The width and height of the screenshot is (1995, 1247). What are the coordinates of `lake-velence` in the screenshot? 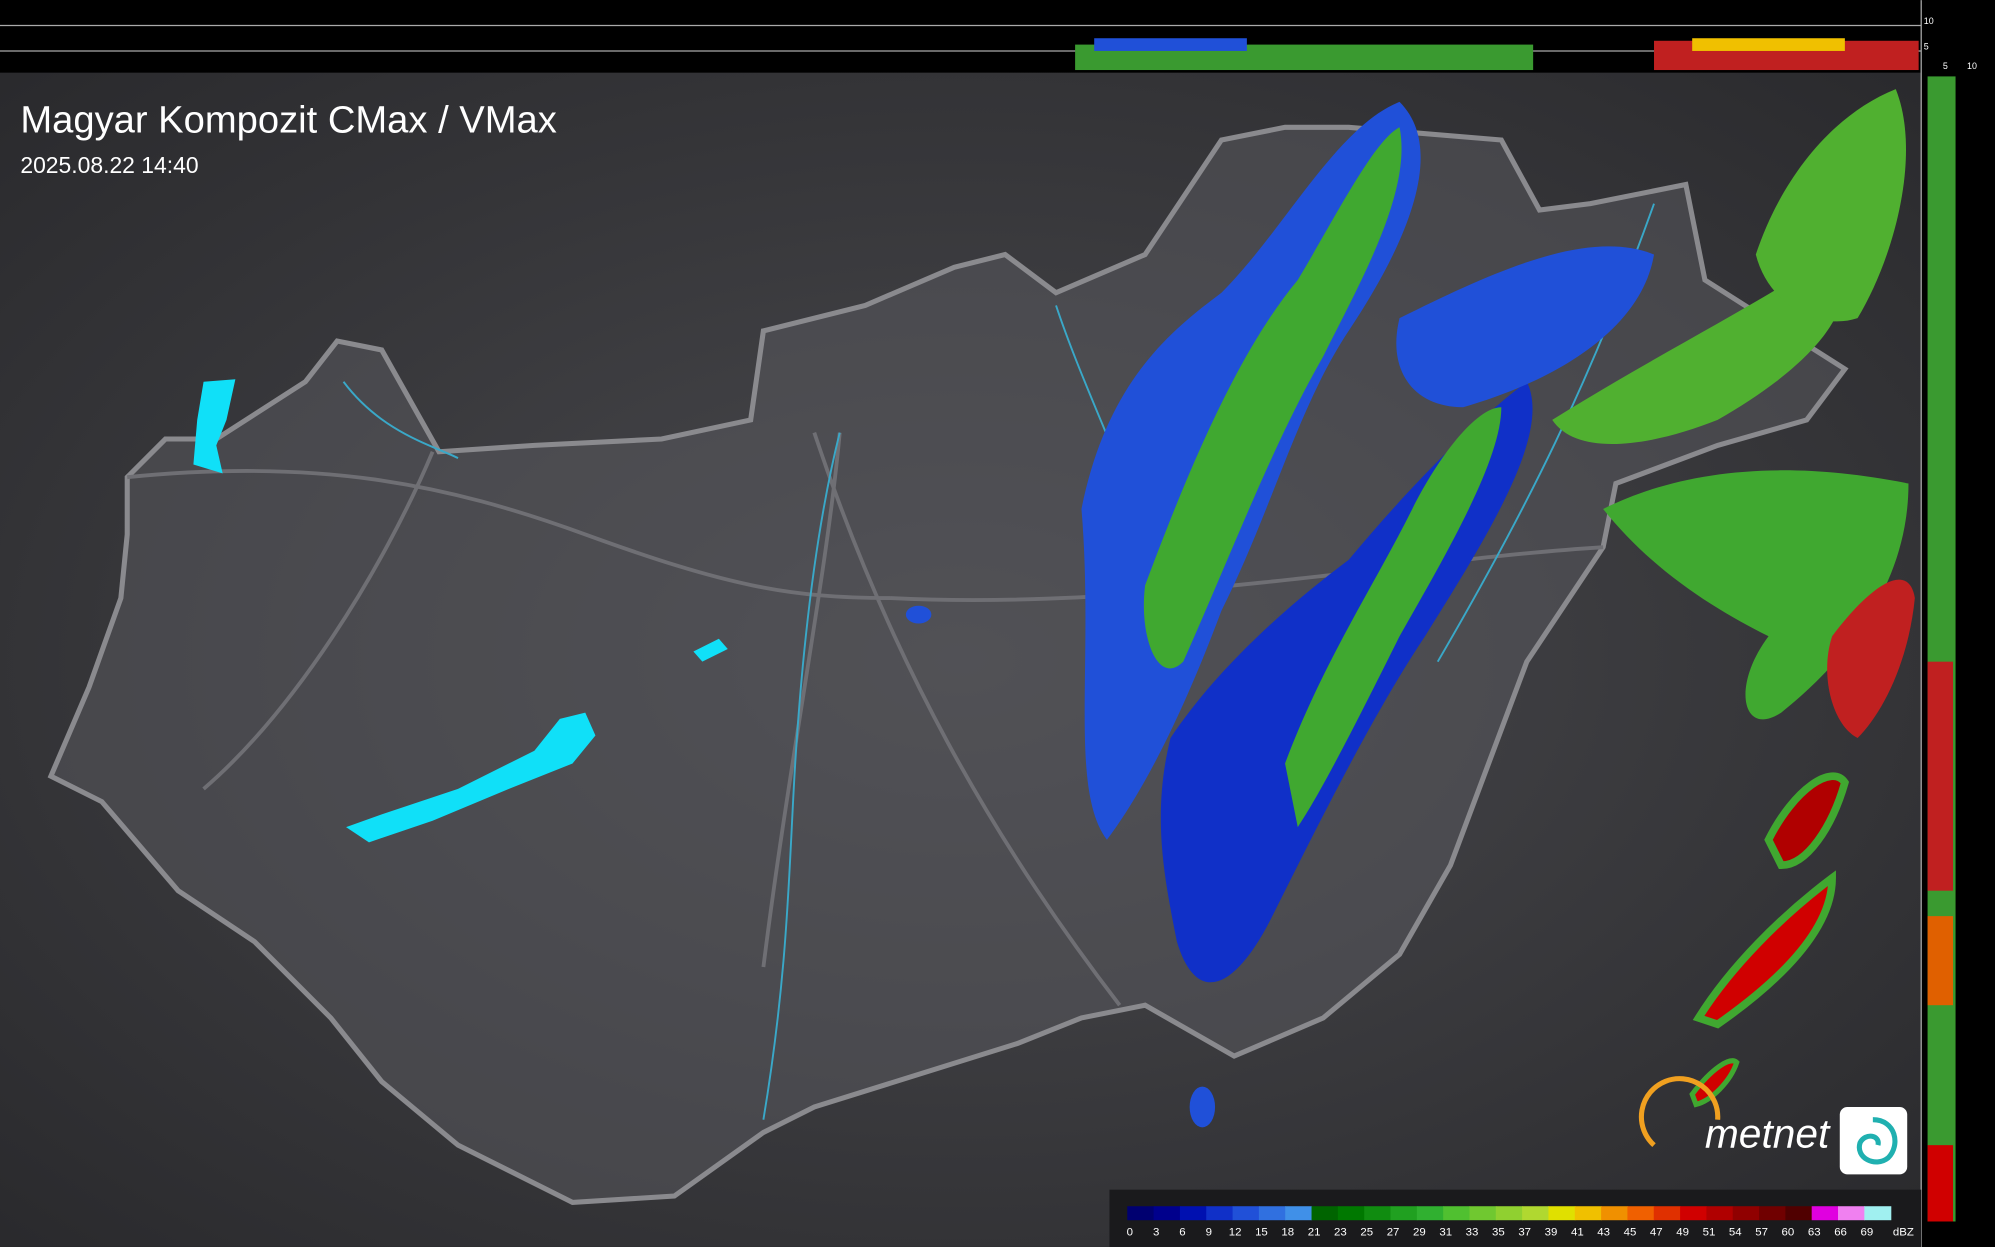 It's located at (710, 650).